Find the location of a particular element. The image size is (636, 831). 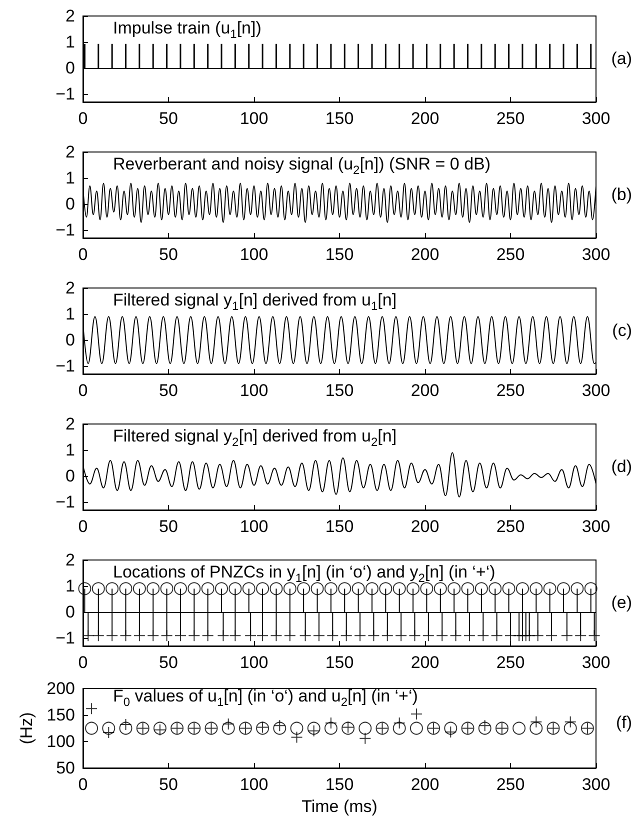

text: (e) is located at coordinates (621, 602).